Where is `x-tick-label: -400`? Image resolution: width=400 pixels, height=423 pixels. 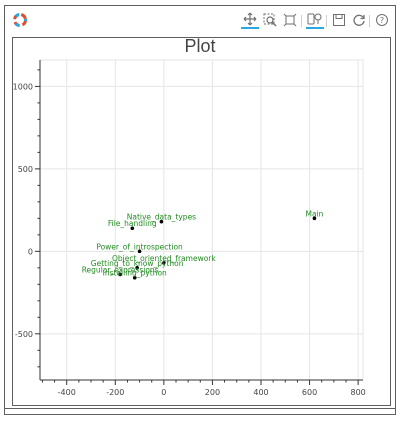
x-tick-label: -400 is located at coordinates (67, 392).